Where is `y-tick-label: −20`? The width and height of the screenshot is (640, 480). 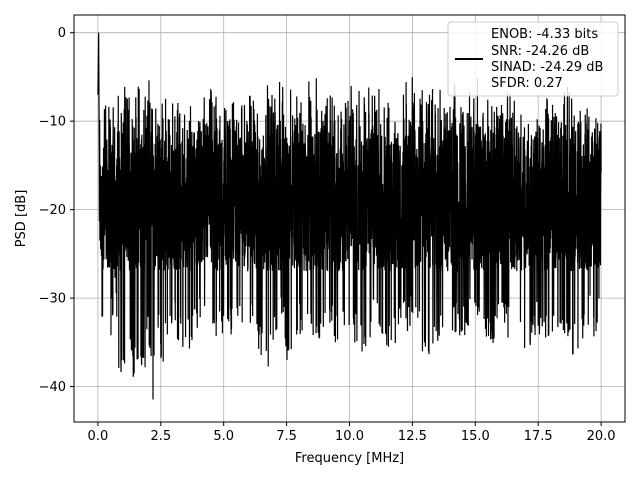
y-tick-label: −20 is located at coordinates (52, 210).